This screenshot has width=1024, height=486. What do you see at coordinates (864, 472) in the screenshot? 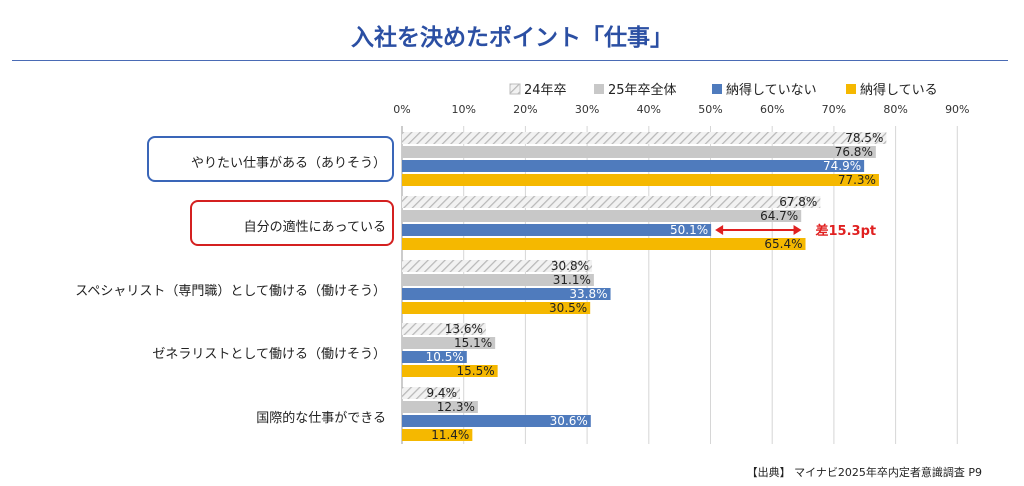
I see `source-citation: 【出典】 マイナビ2025年卒内定者意識調査 P9` at bounding box center [864, 472].